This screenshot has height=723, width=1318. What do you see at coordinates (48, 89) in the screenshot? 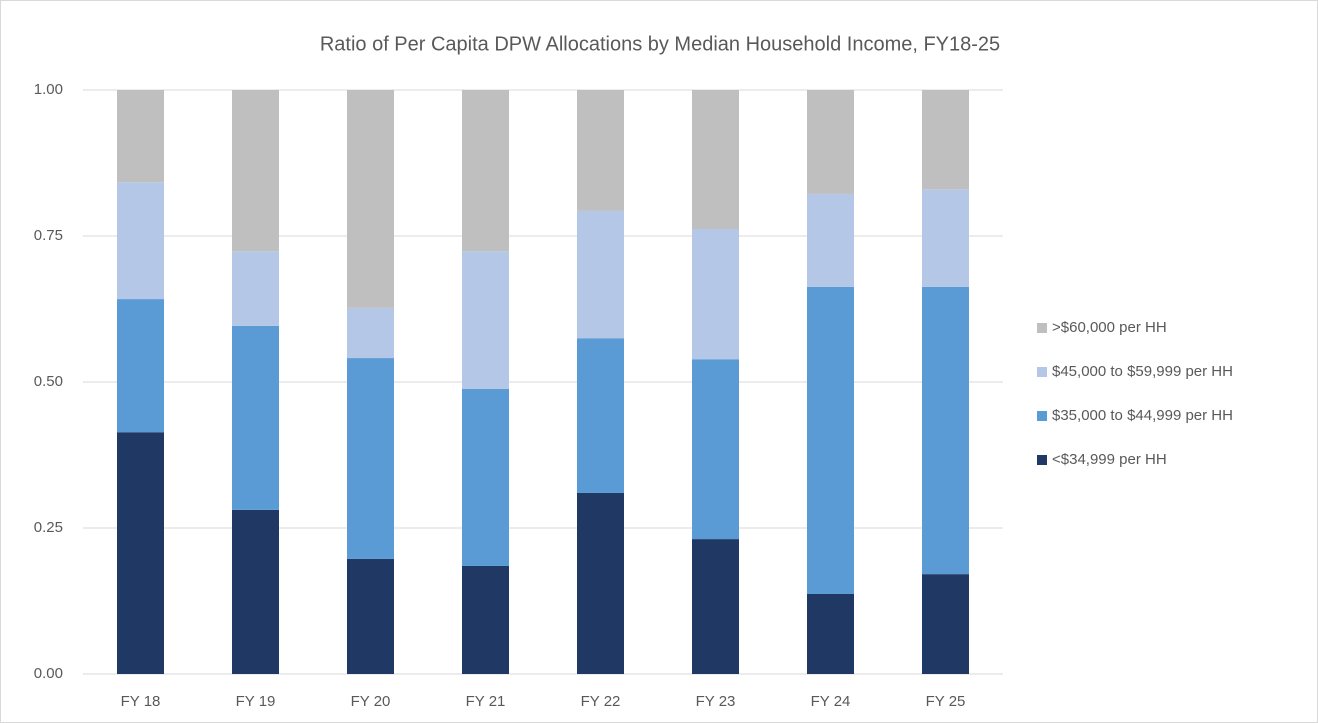
I see `y-tick-label: 1.00` at bounding box center [48, 89].